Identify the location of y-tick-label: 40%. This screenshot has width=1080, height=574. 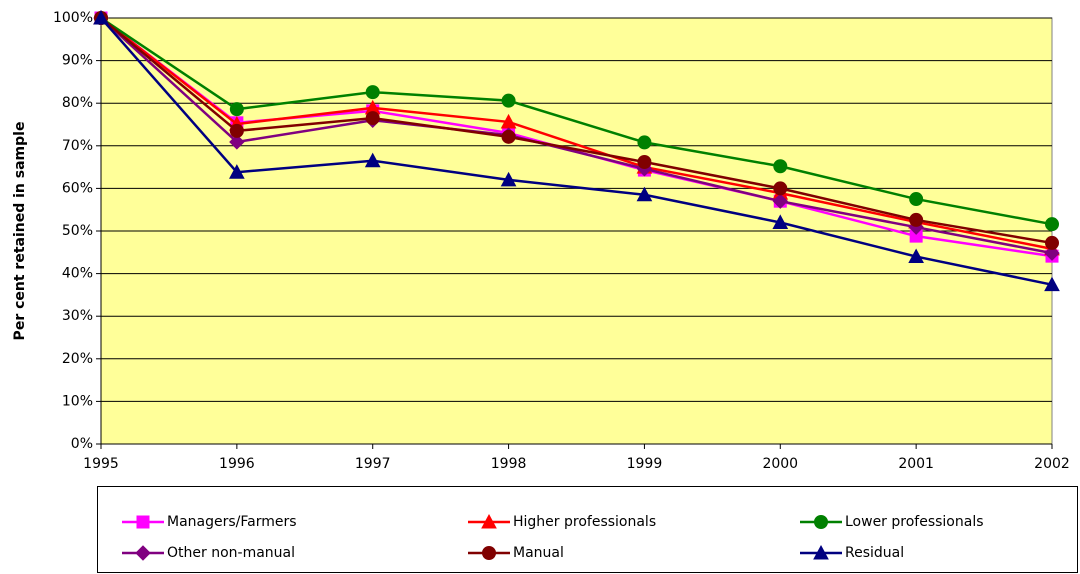
(77, 274).